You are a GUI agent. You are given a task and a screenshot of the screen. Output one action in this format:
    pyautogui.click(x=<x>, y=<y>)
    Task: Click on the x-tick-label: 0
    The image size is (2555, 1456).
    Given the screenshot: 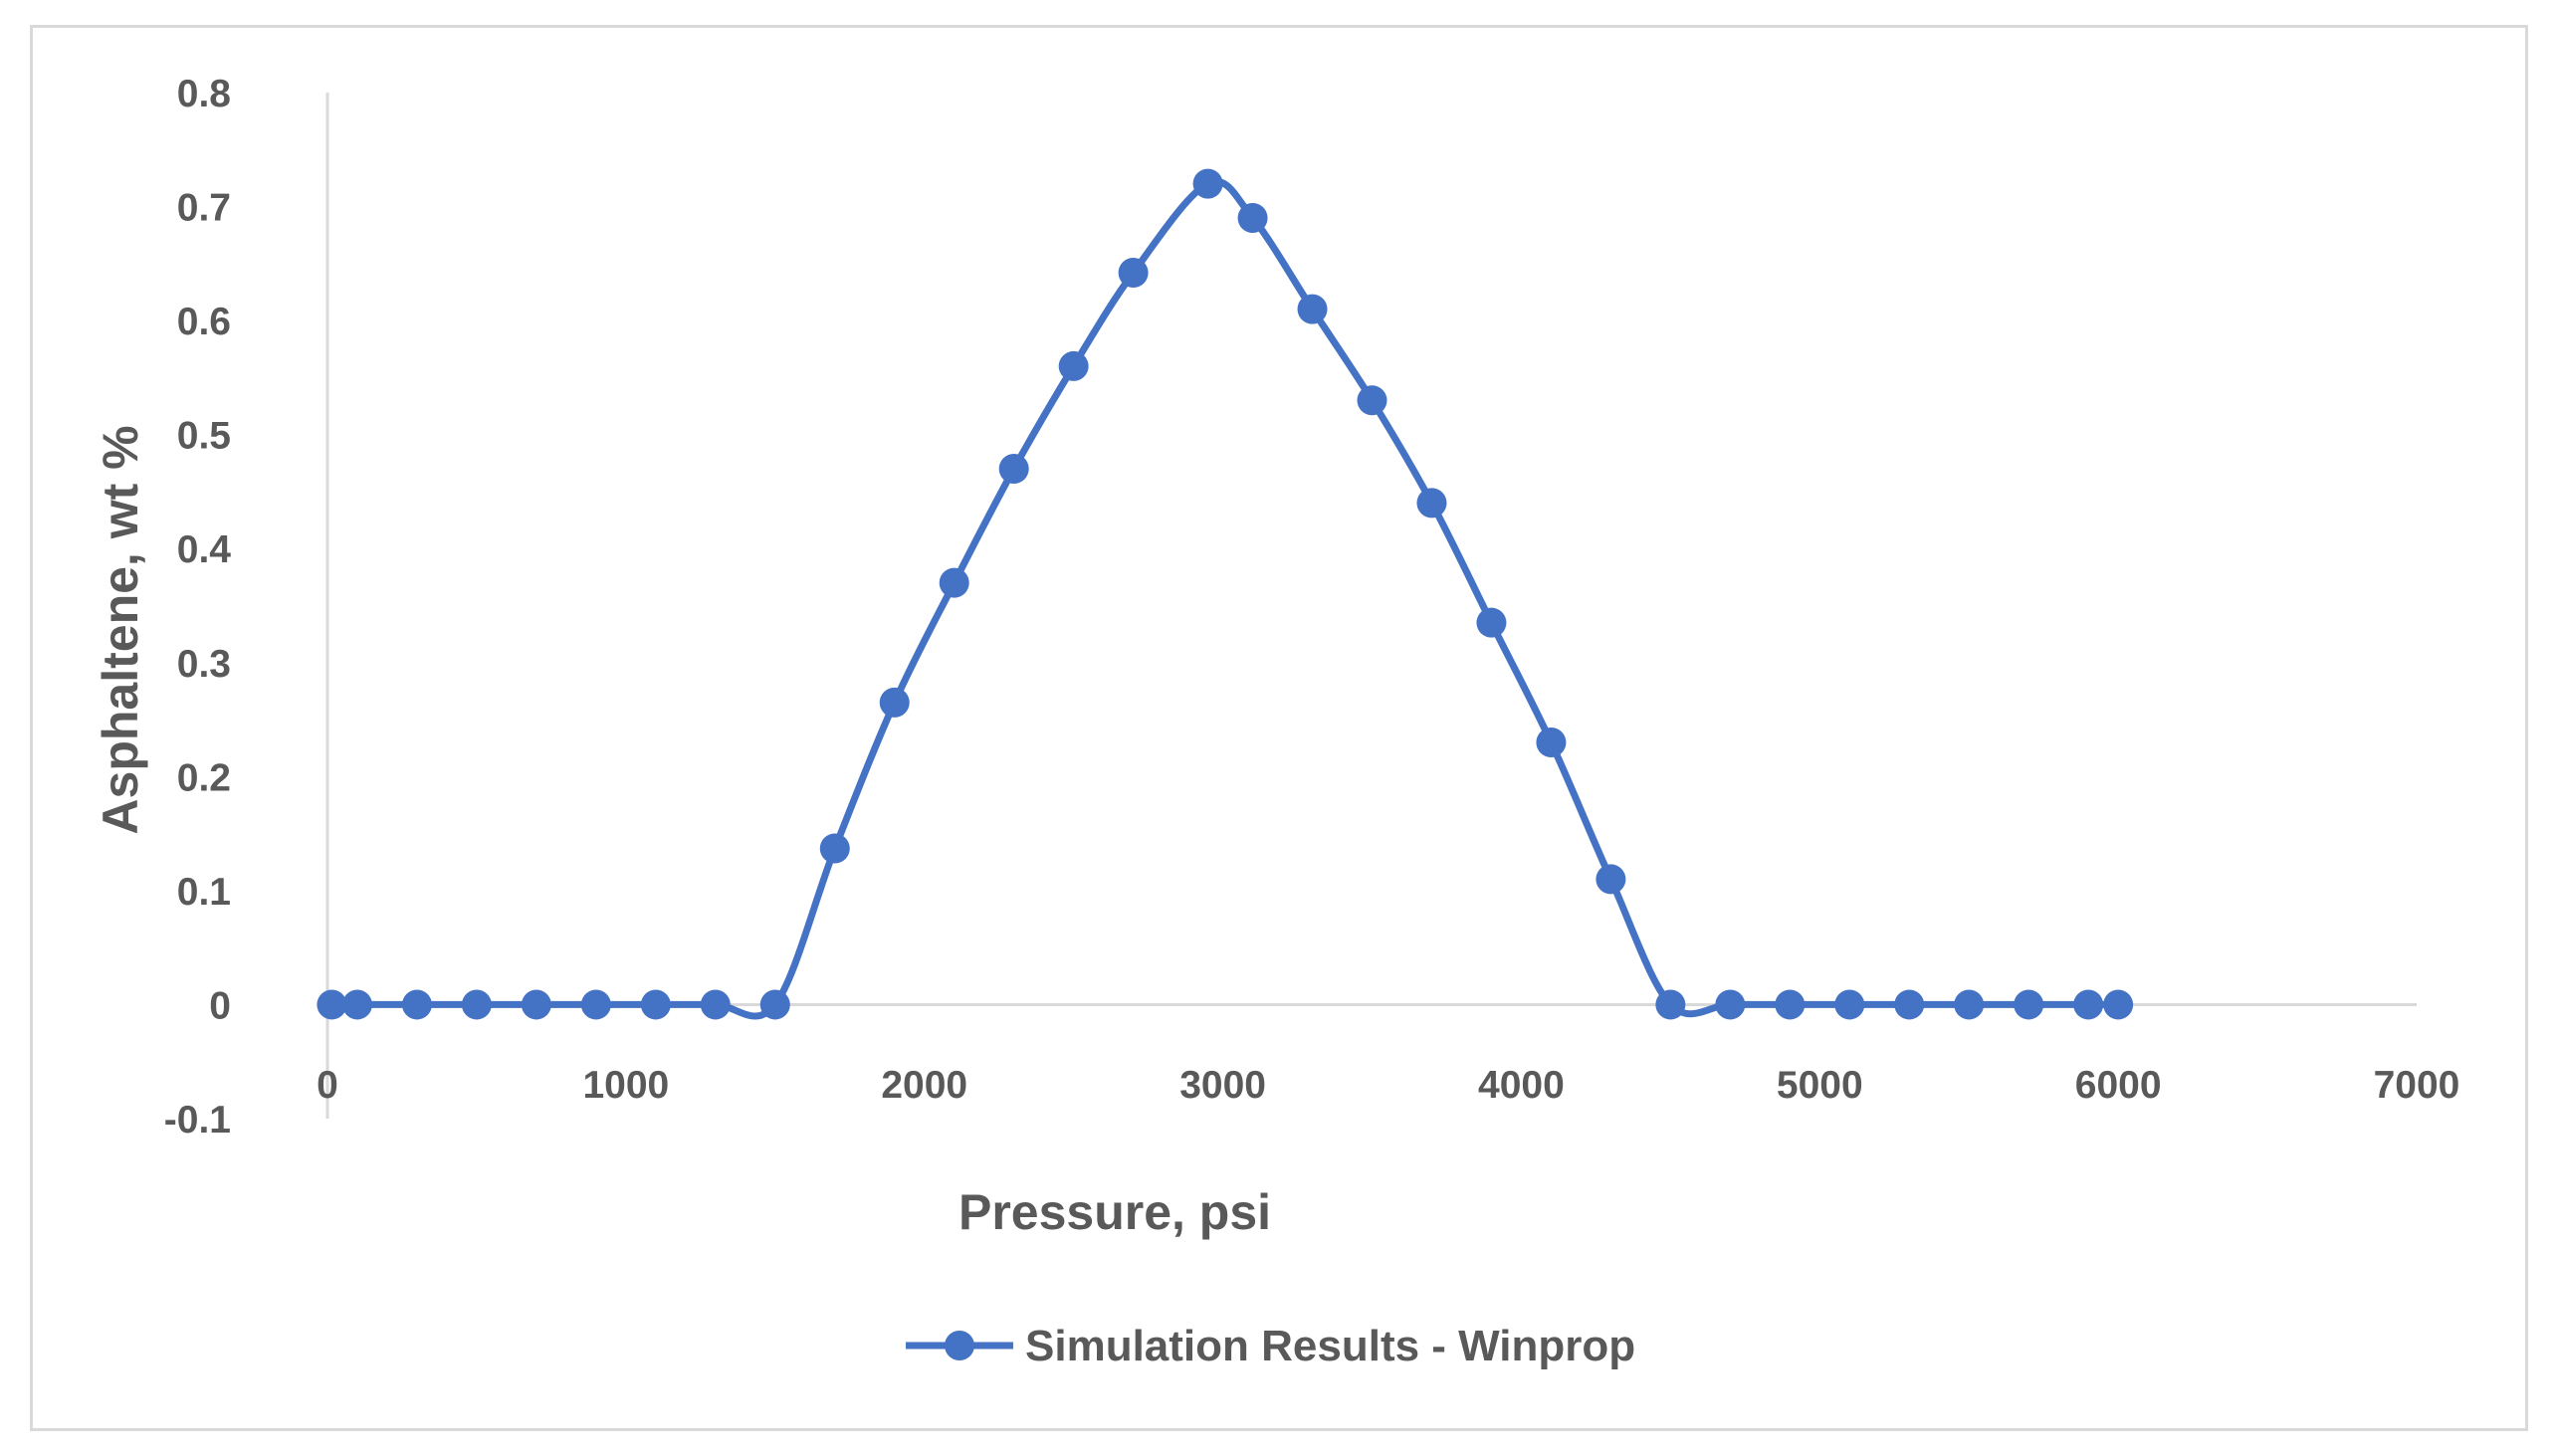 What is the action you would take?
    pyautogui.click(x=327, y=1085)
    